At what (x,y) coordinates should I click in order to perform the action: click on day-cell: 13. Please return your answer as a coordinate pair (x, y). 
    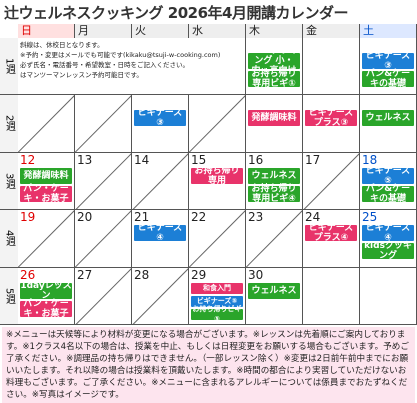
    Looking at the image, I should click on (103, 181).